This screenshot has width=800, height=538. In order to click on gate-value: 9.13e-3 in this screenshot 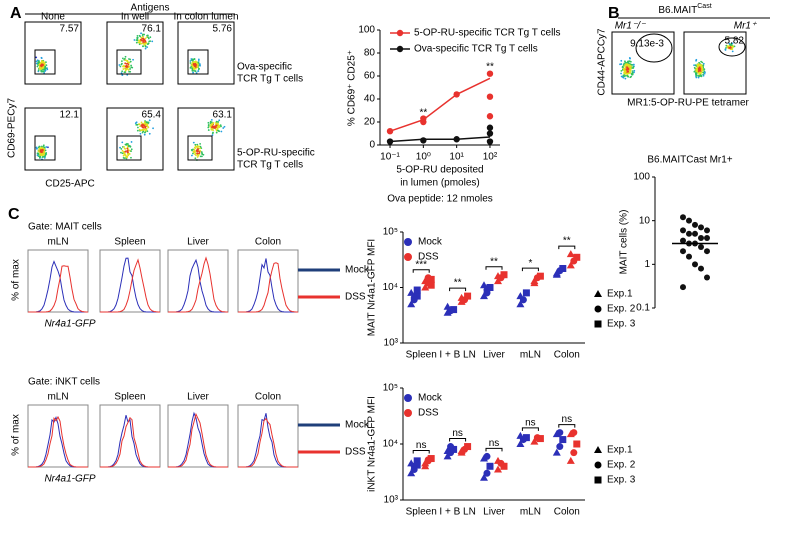, I will do `click(647, 44)`.